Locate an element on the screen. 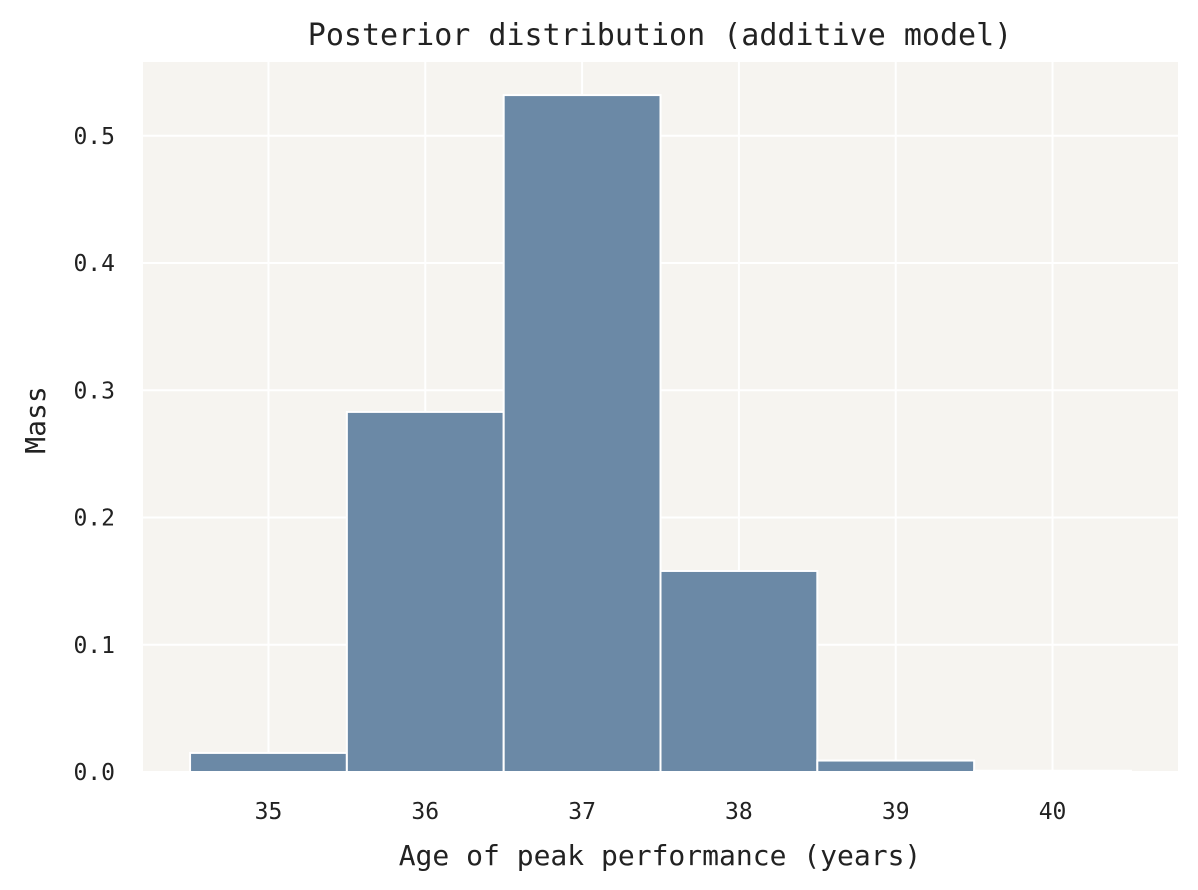 This screenshot has width=1198, height=890. x-tick-label: 37 is located at coordinates (582, 812).